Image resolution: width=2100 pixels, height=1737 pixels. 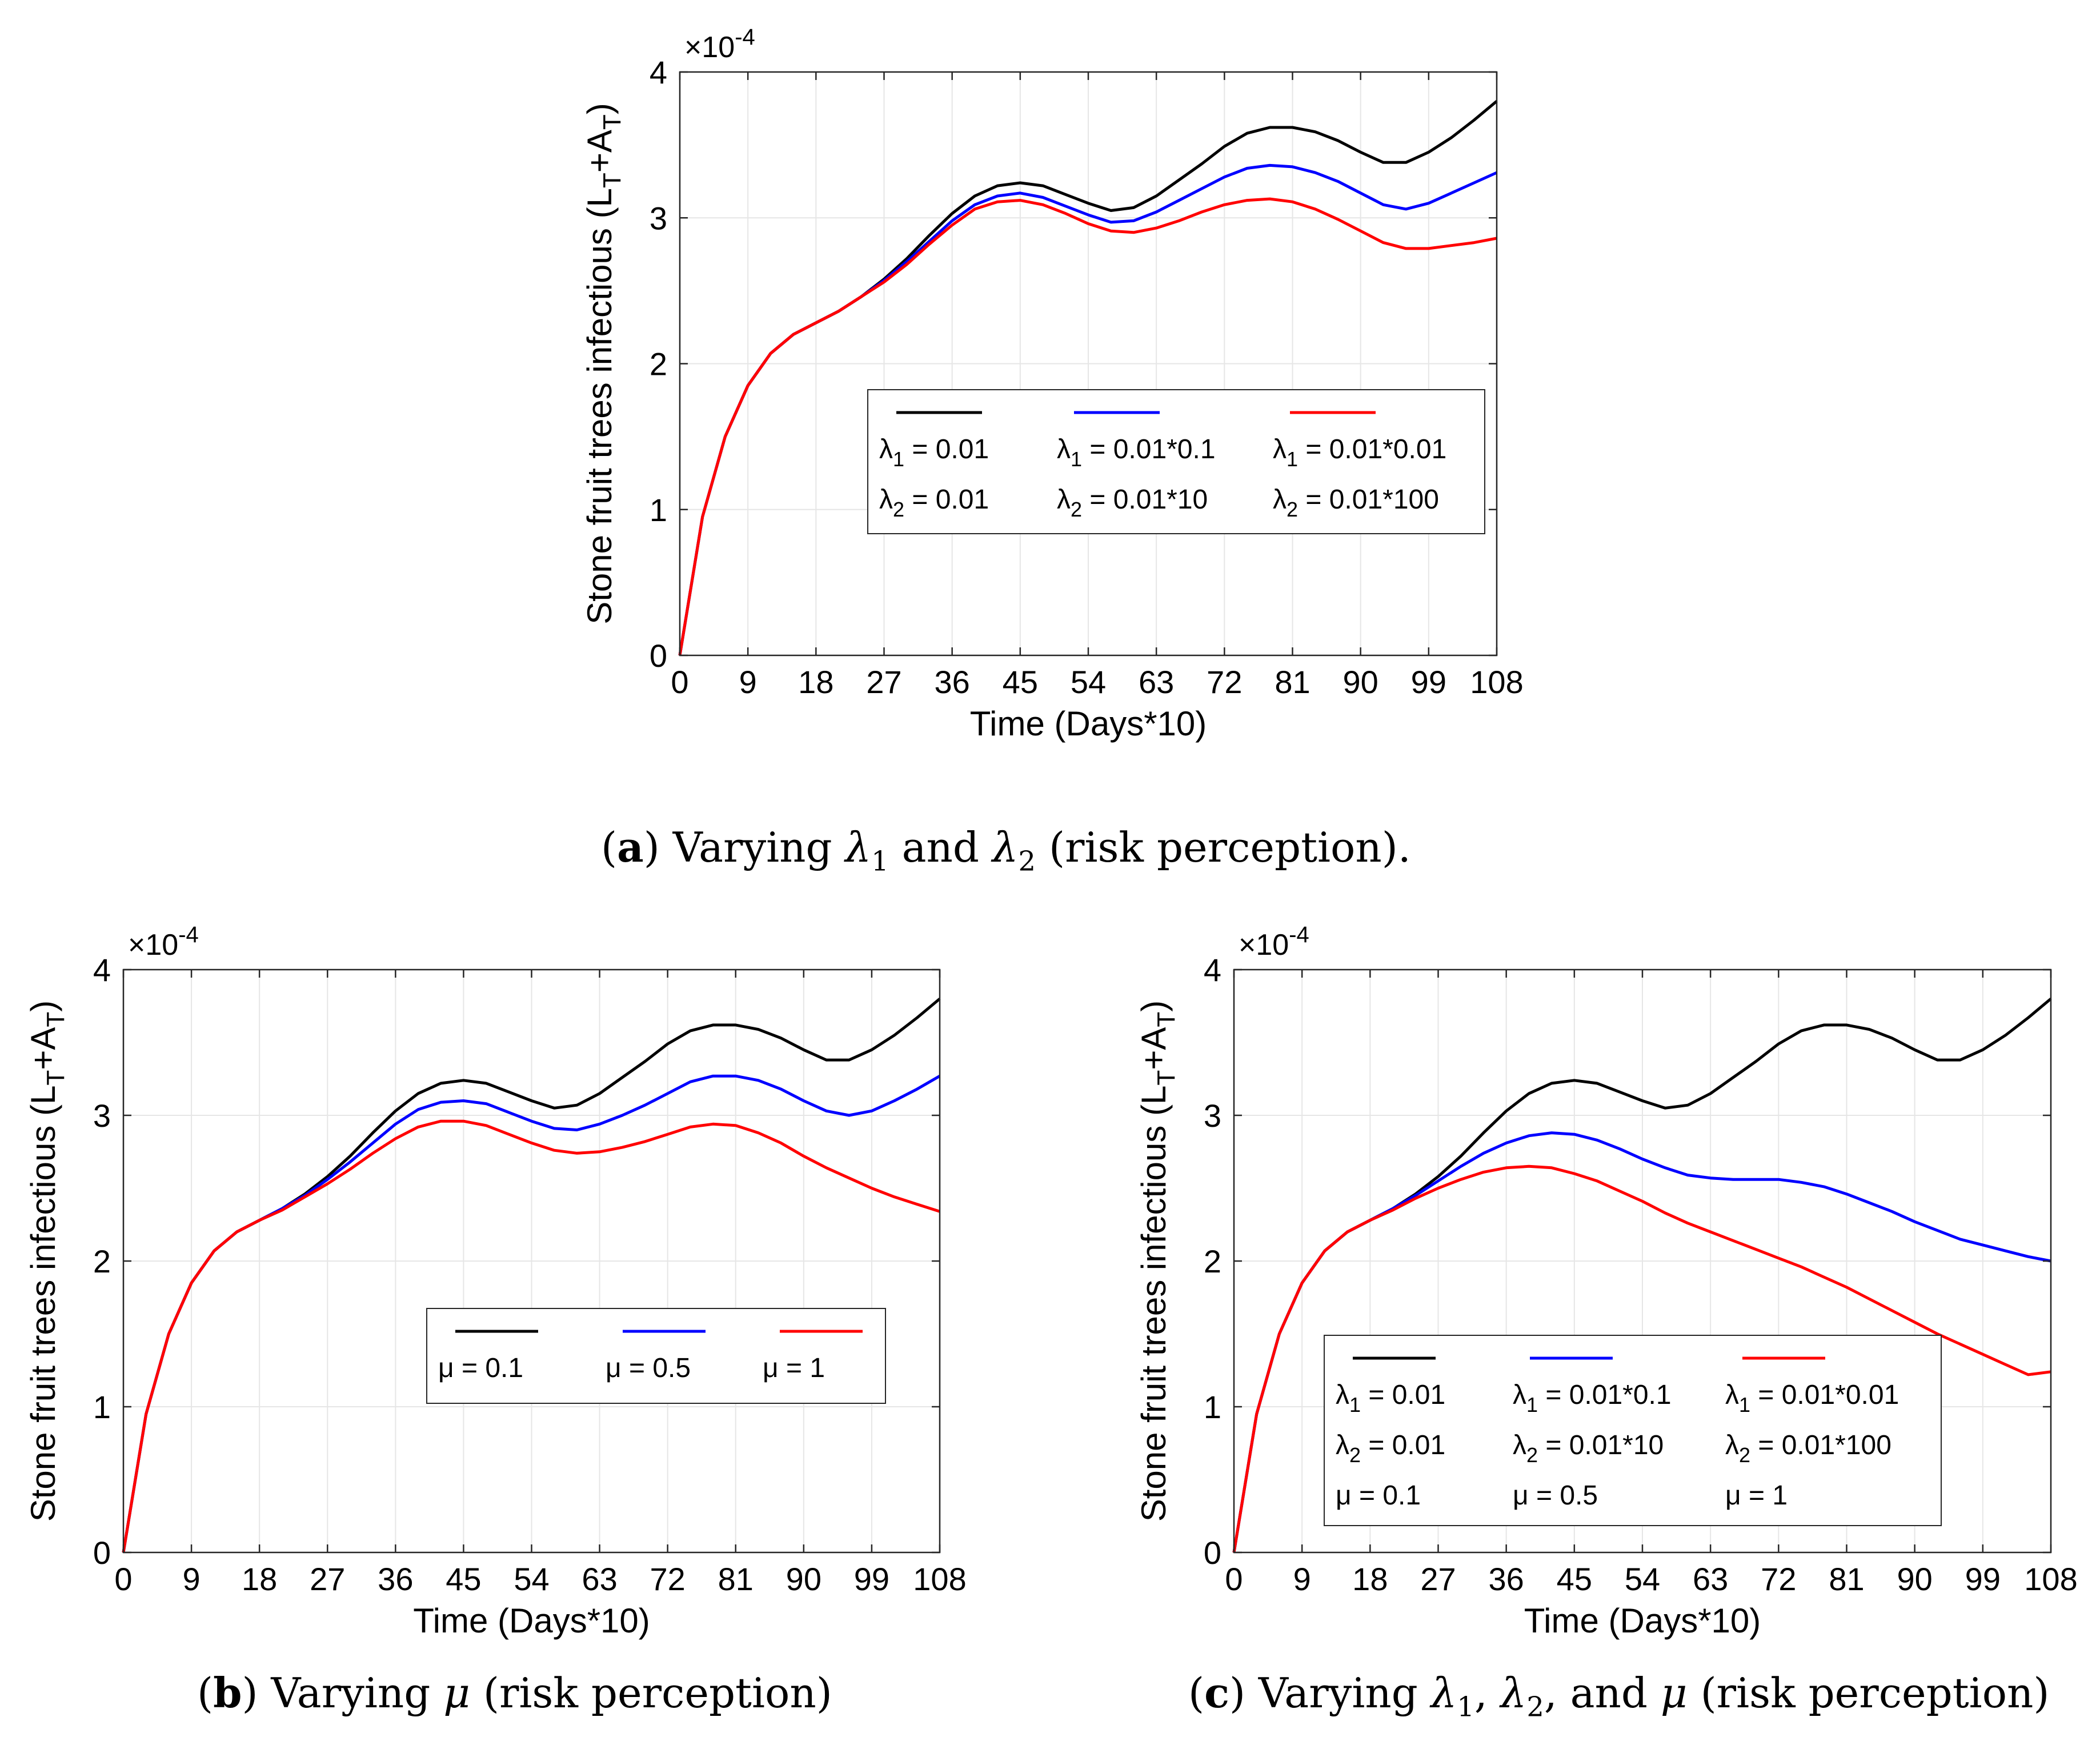 What do you see at coordinates (481, 1368) in the screenshot?
I see `legend-label: μ = 0.1` at bounding box center [481, 1368].